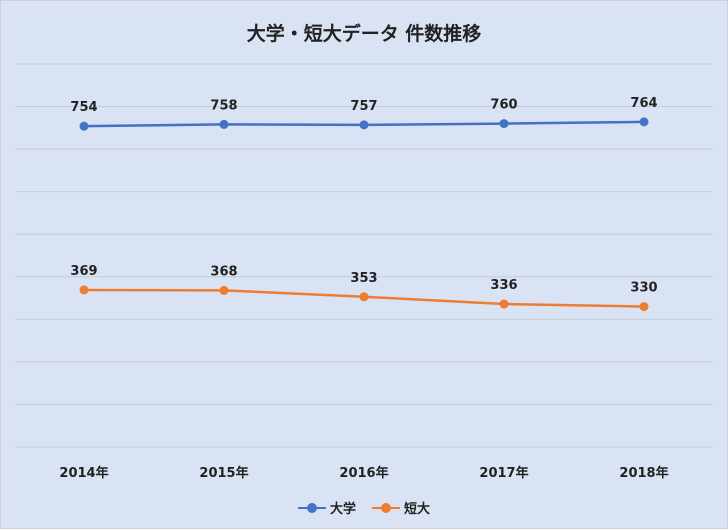 This screenshot has width=728, height=529. What do you see at coordinates (223, 473) in the screenshot?
I see `x-tick-label: 2015年` at bounding box center [223, 473].